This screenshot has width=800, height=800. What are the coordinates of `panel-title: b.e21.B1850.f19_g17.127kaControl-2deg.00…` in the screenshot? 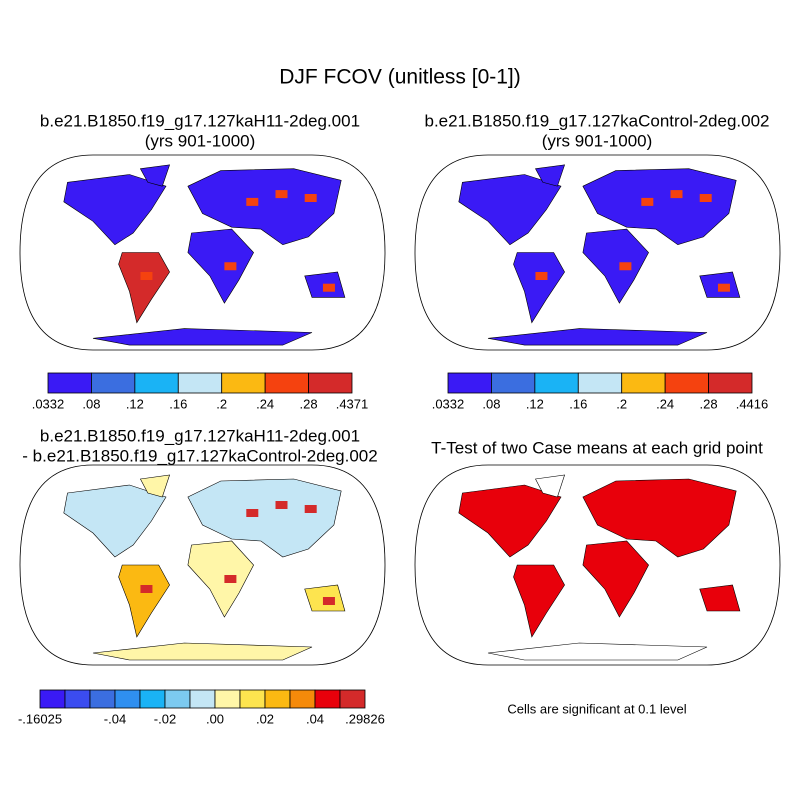 It's located at (596, 120).